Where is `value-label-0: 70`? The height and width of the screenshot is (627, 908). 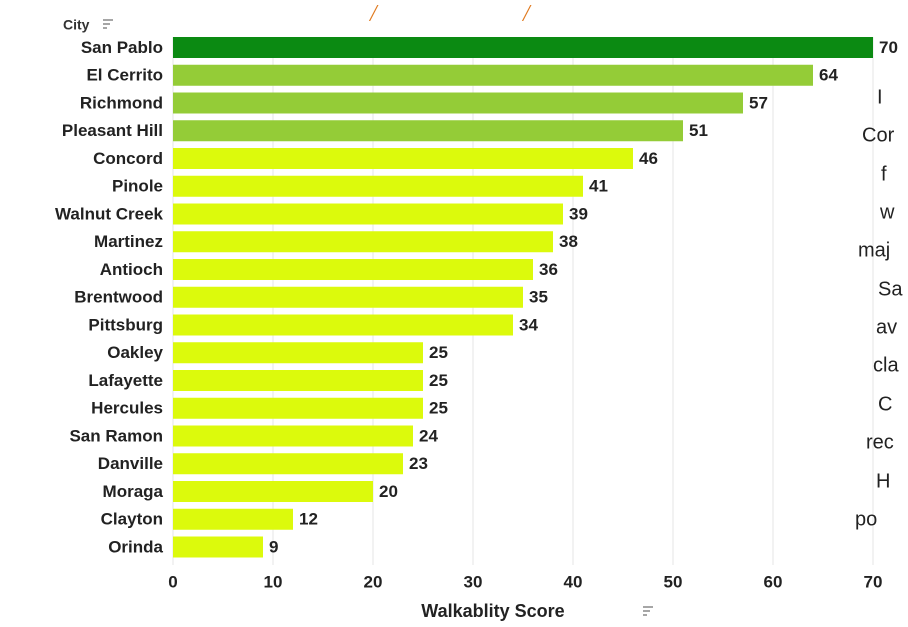
value-label-0: 70 is located at coordinates (888, 47).